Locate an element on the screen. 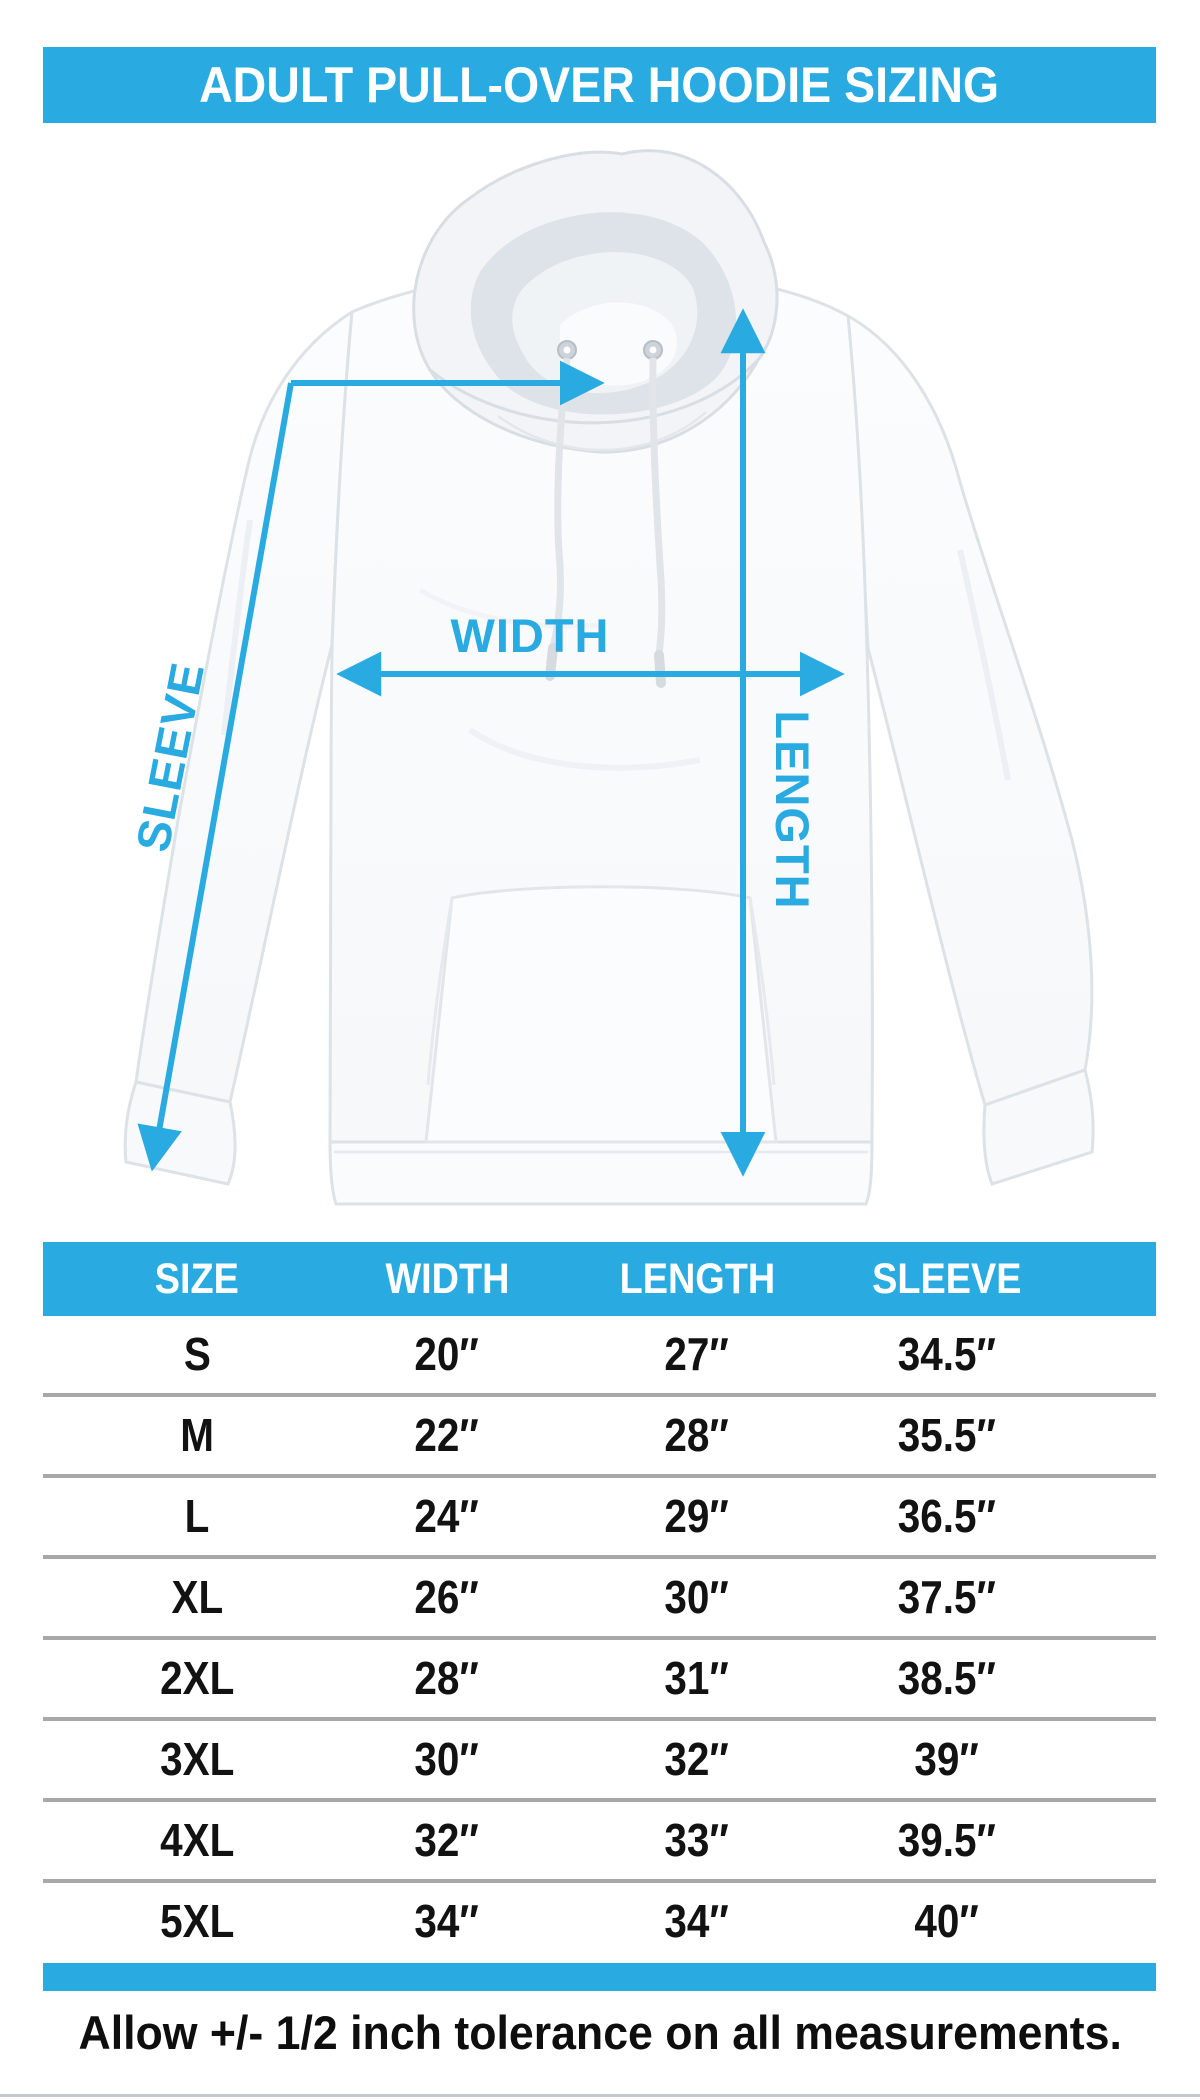 The height and width of the screenshot is (2100, 1200). cell-sleeve: 39″ is located at coordinates (947, 1759).